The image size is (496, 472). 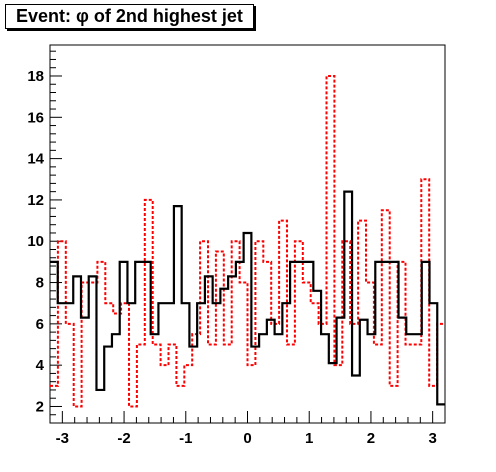 I want to click on y-axis: 2 4 6 8 10 12 14 16 18, so click(x=44, y=237).